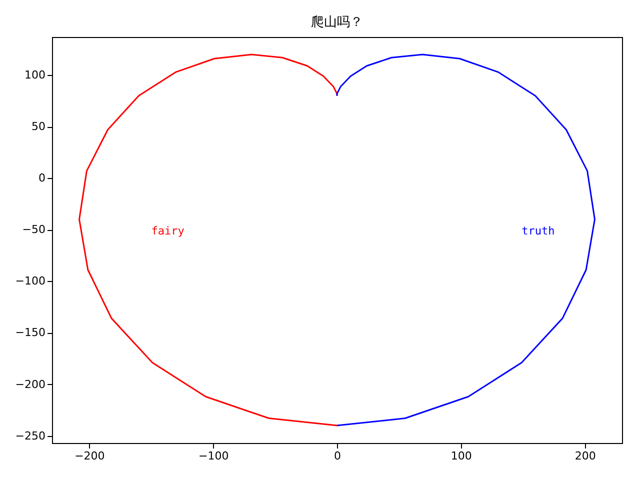  What do you see at coordinates (538, 231) in the screenshot?
I see `text: truth` at bounding box center [538, 231].